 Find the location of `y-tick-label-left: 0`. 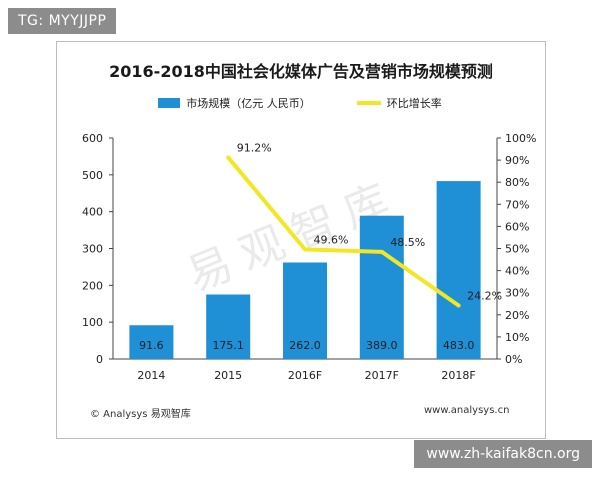

y-tick-label-left: 0 is located at coordinates (99, 359).